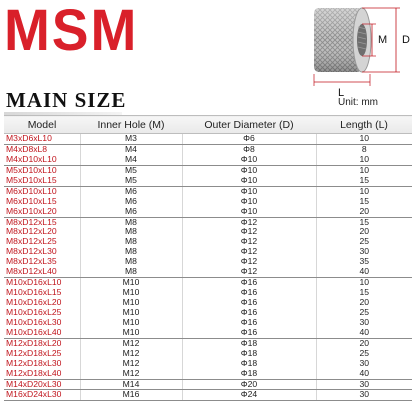 The width and height of the screenshot is (416, 416). What do you see at coordinates (208, 181) in the screenshot?
I see `table-row: M5xD10xL15 M5 Φ10 15` at bounding box center [208, 181].